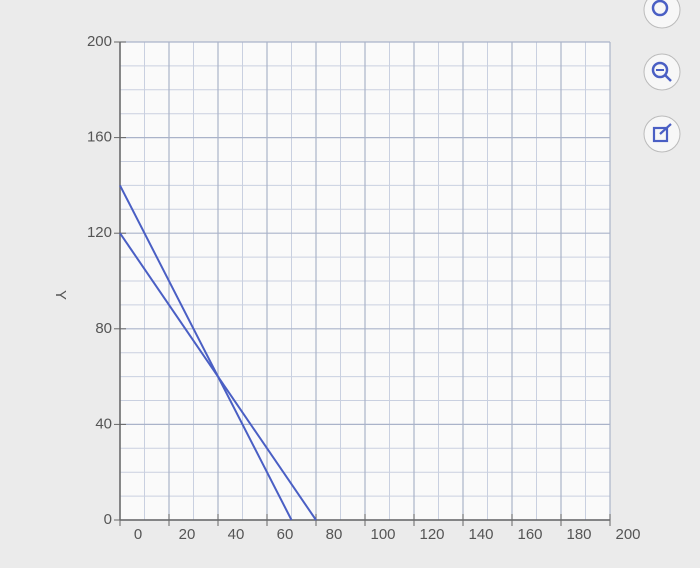 This screenshot has height=568, width=700. I want to click on x-tick-label: 120, so click(431, 534).